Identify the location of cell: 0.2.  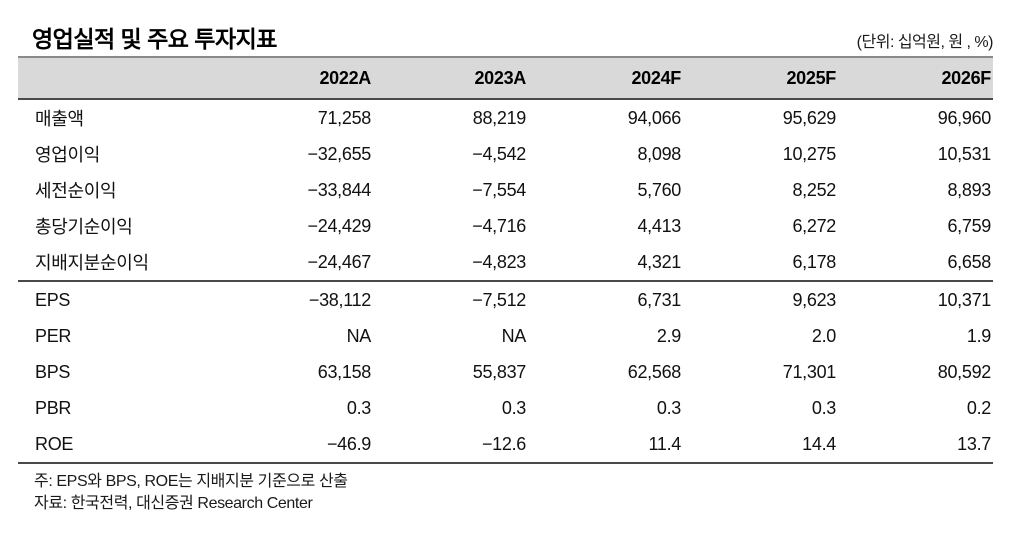
(978, 407).